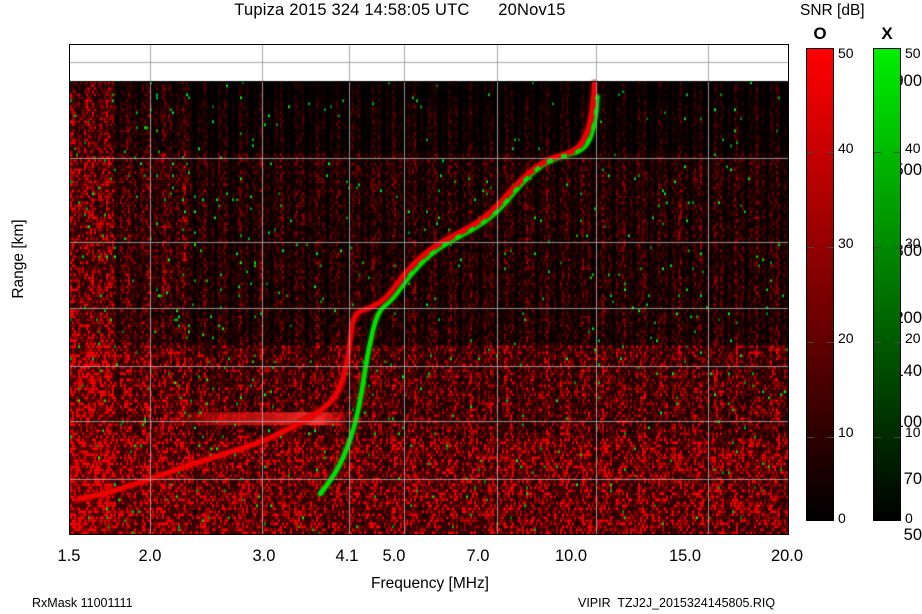 This screenshot has height=614, width=922. Describe the element at coordinates (400, 10) in the screenshot. I see `page-title: Tupiza 2015 324 14:58:05 UTC 20Nov15` at that location.